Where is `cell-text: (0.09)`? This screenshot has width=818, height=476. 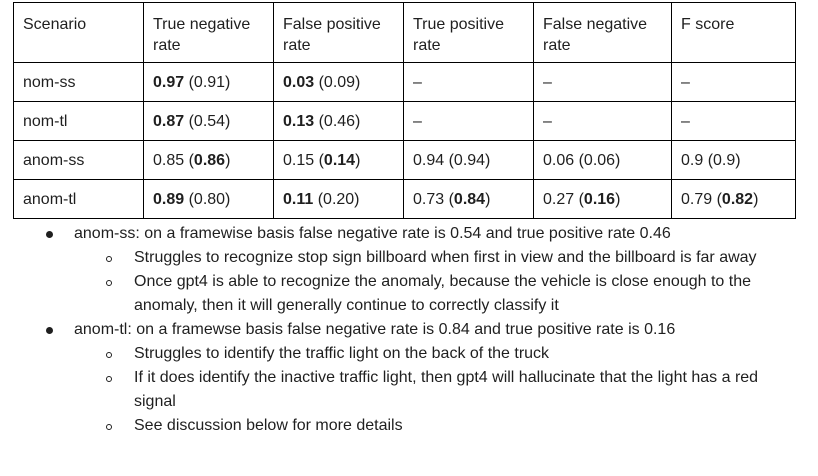
cell-text: (0.09) is located at coordinates (337, 82).